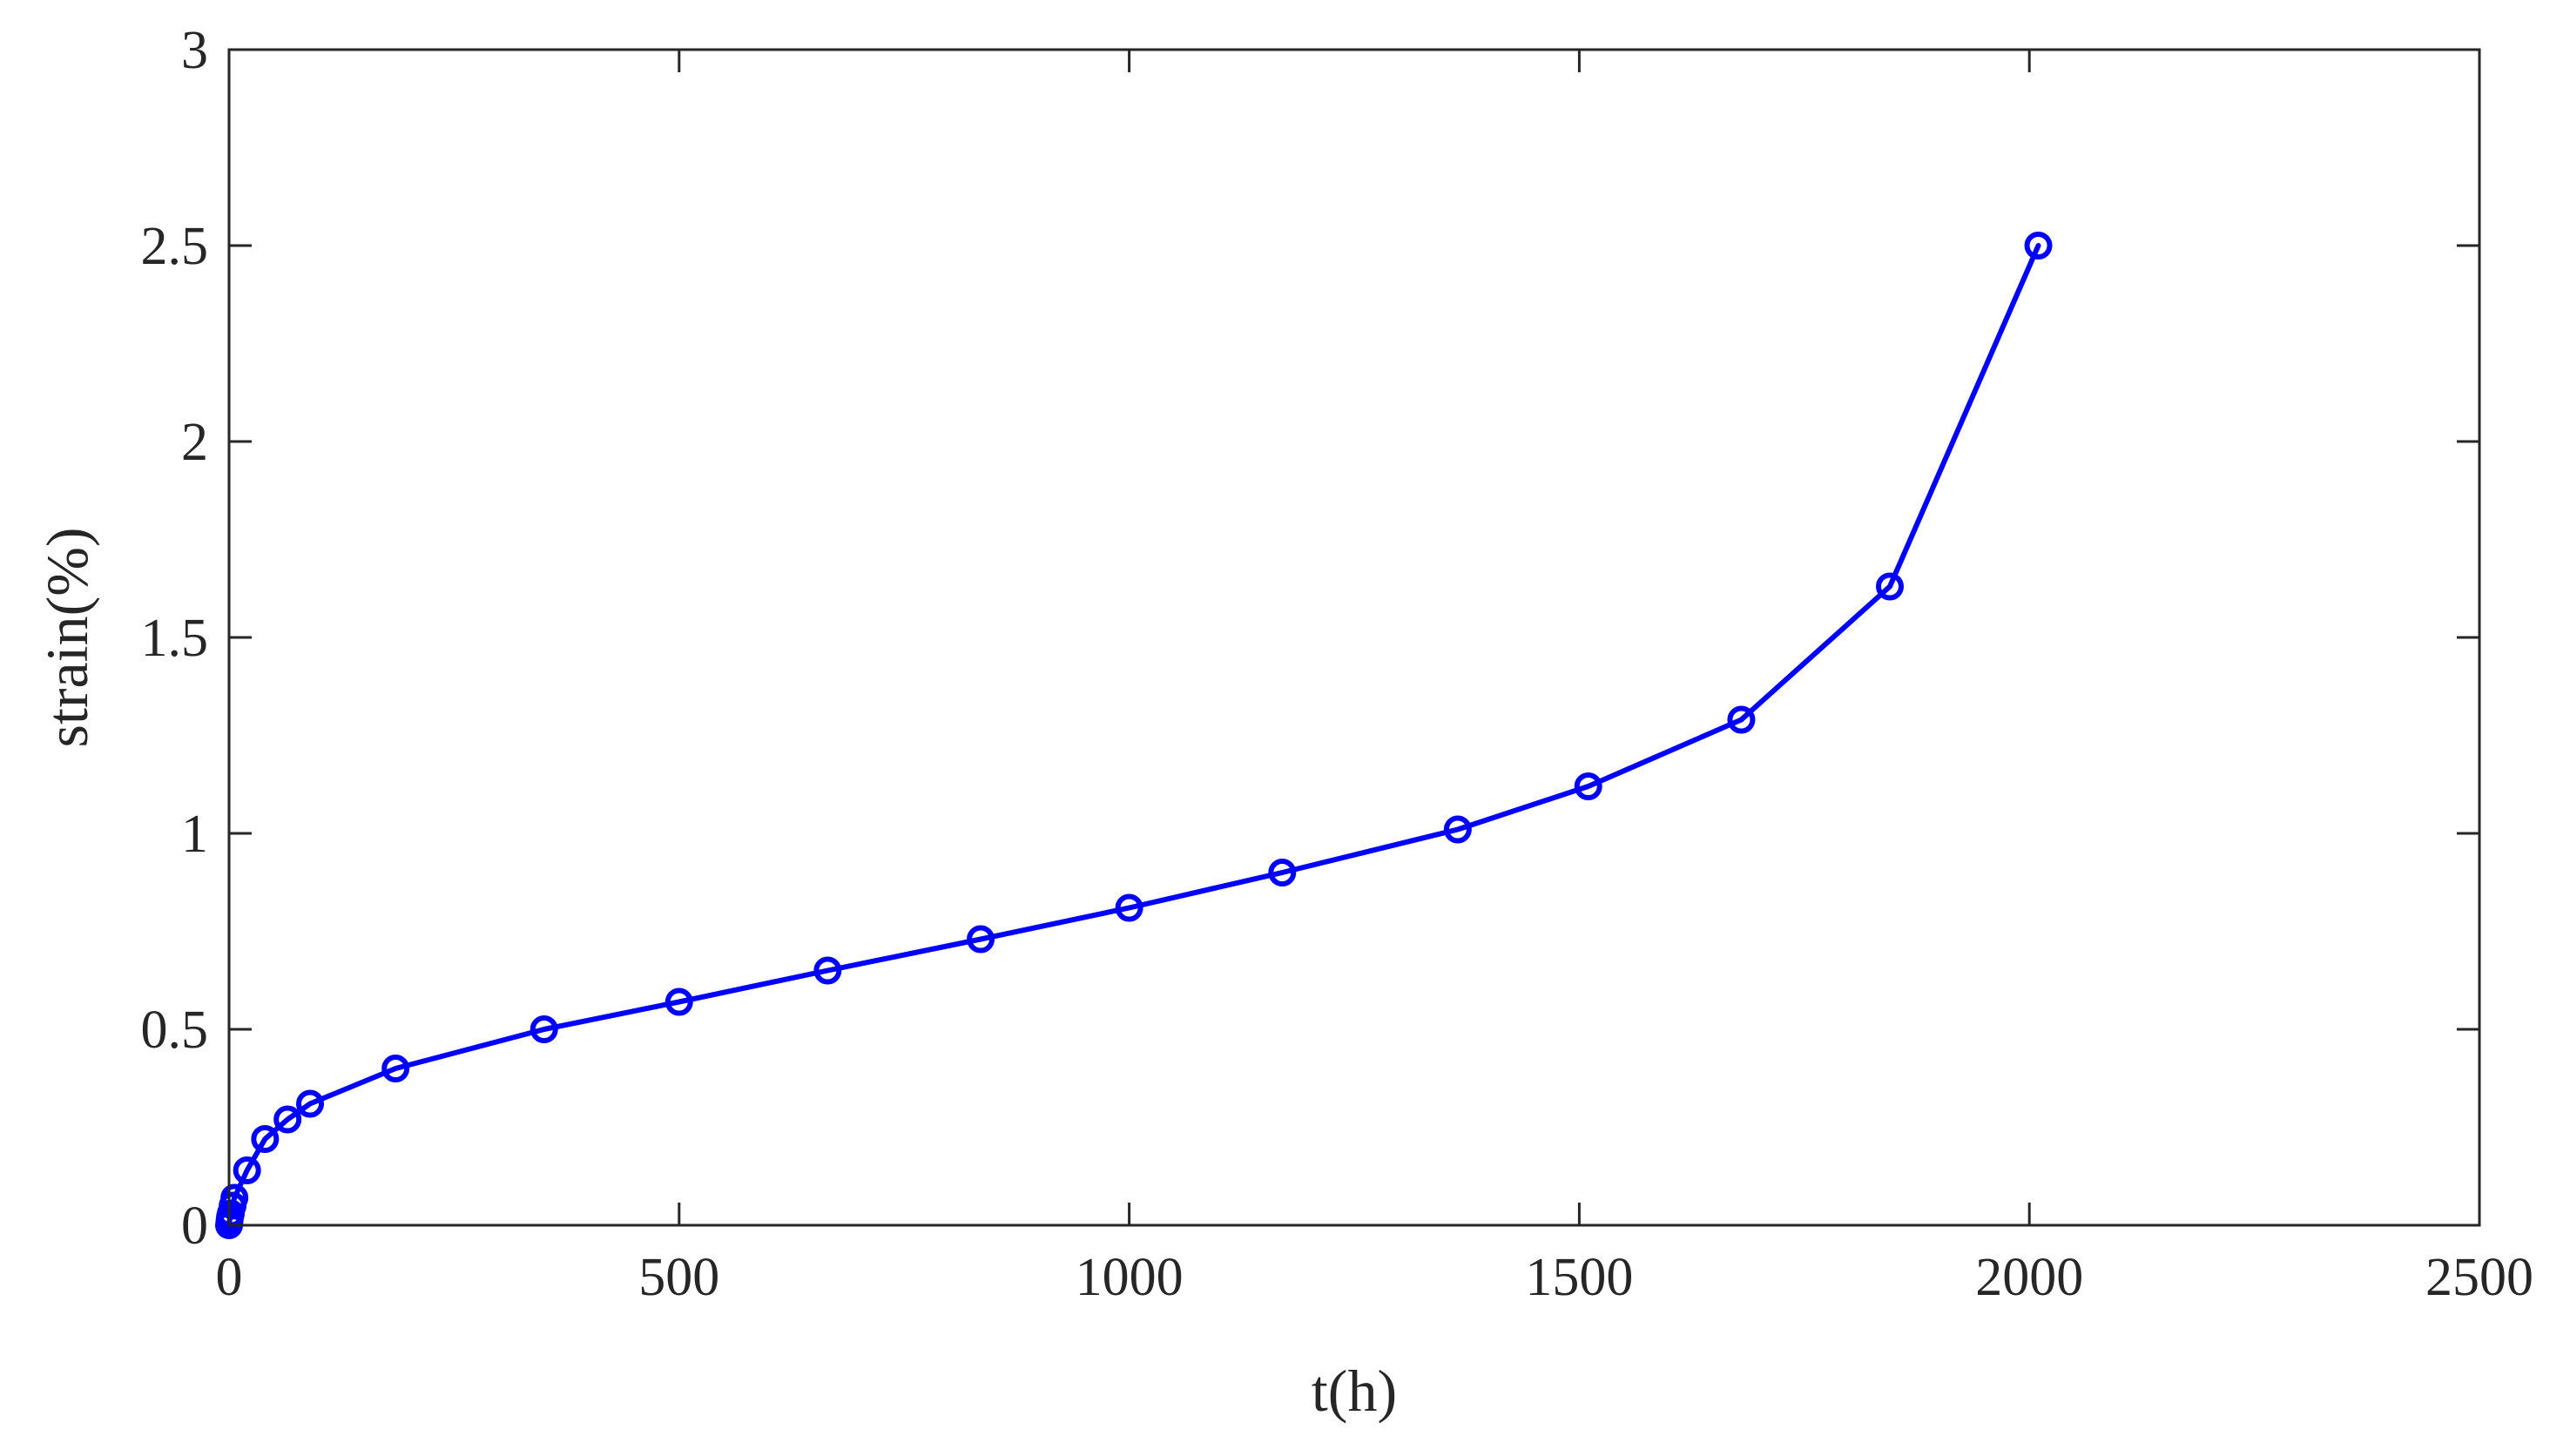  What do you see at coordinates (1130, 1277) in the screenshot?
I see `x-tick-label: 1000` at bounding box center [1130, 1277].